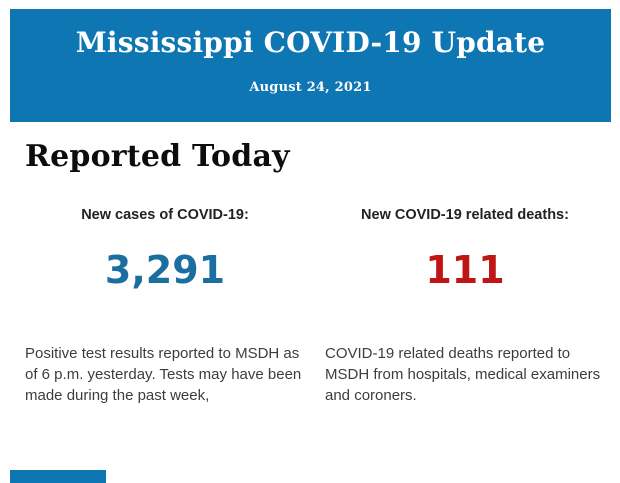  Describe the element at coordinates (465, 215) in the screenshot. I see `new-deaths-label: New COVID-19 related deaths:` at that location.